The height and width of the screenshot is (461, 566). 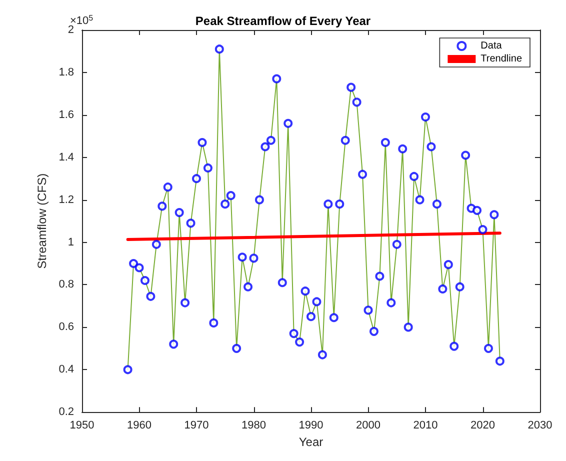 I want to click on y-tick-label: 1.2, so click(x=66, y=200).